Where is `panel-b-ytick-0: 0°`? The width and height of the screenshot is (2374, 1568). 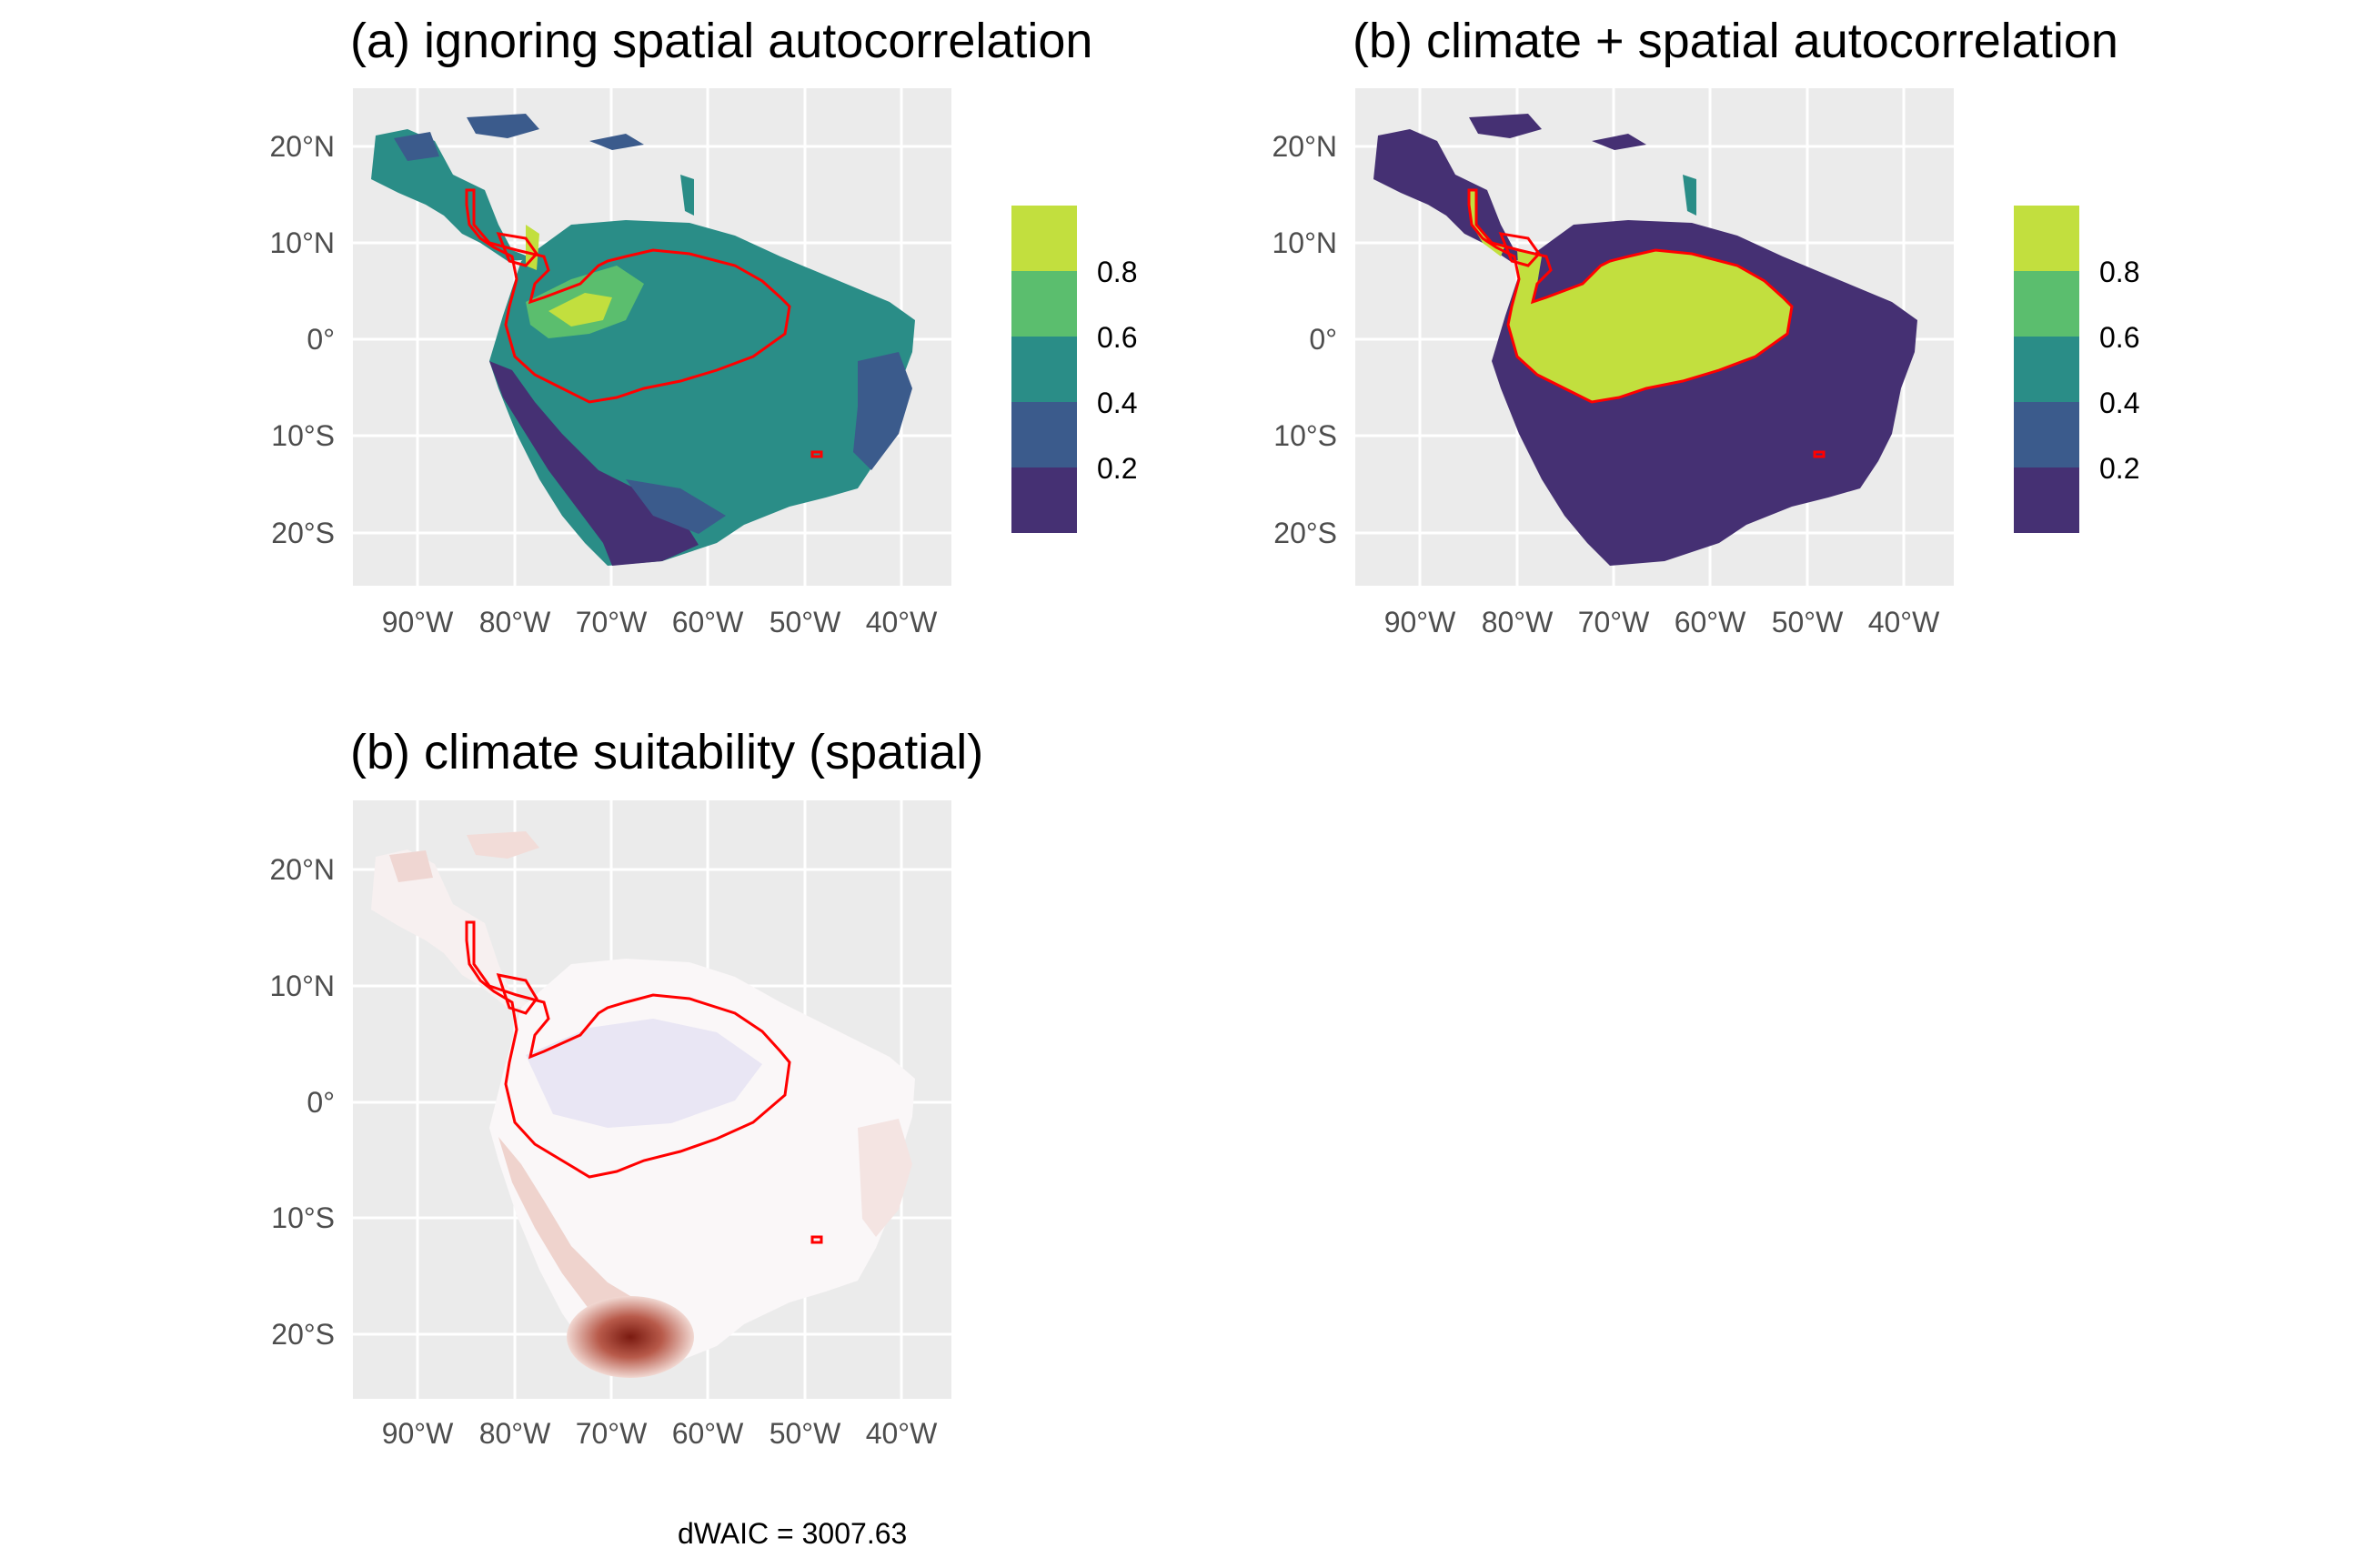
panel-b-ytick-0: 0° is located at coordinates (1323, 339).